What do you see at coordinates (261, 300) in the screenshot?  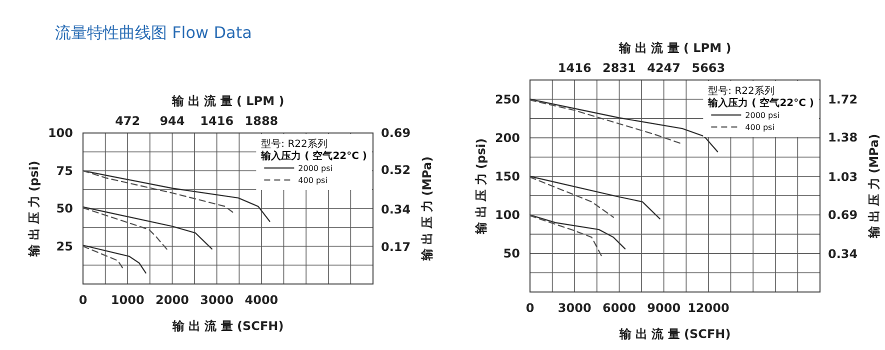 I see `x-tick-label: 4000` at bounding box center [261, 300].